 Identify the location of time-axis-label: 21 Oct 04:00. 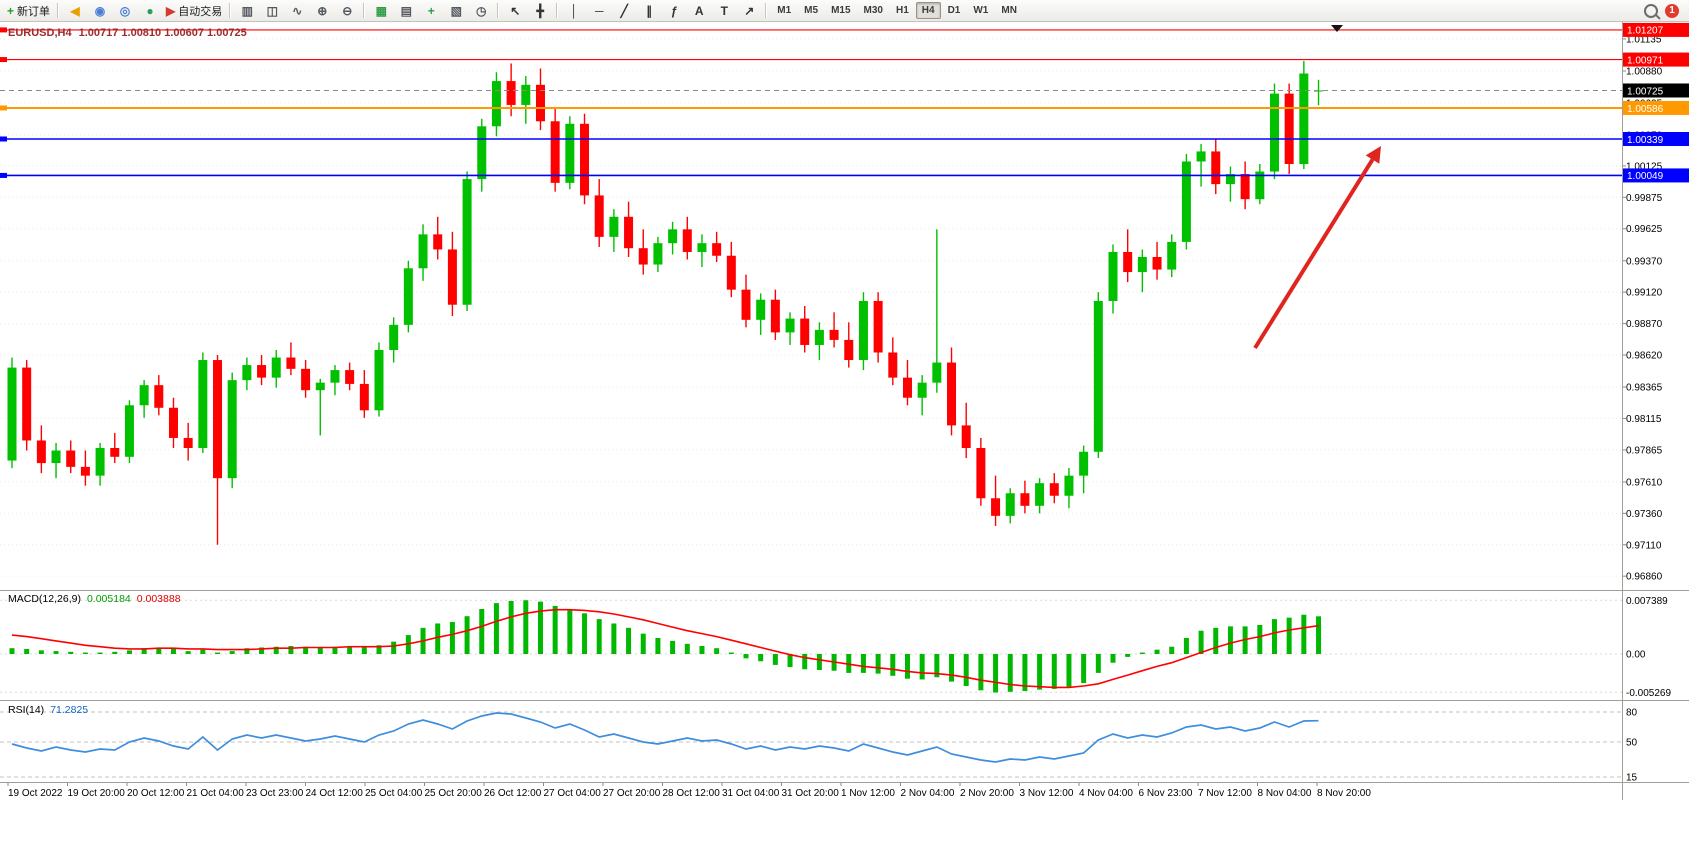
(216, 793).